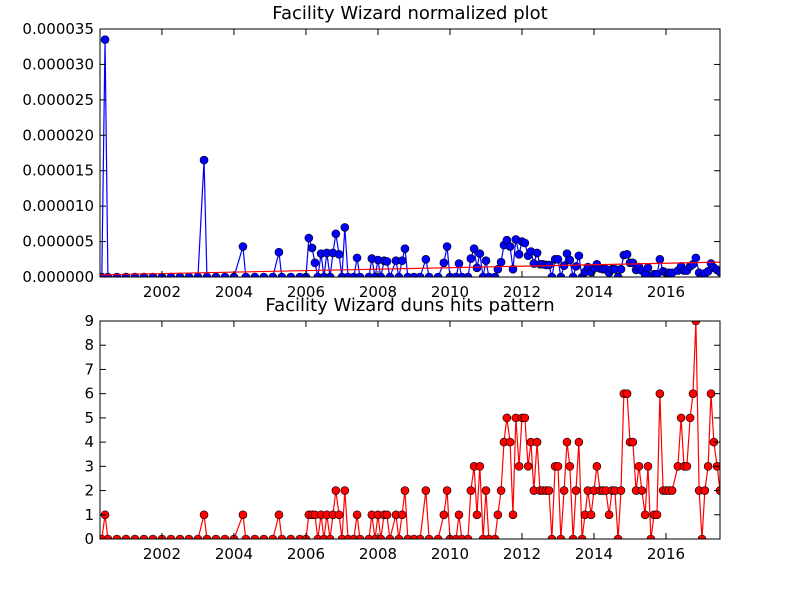 This screenshot has width=800, height=600. Describe the element at coordinates (410, 268) in the screenshot. I see `trend-line` at that location.